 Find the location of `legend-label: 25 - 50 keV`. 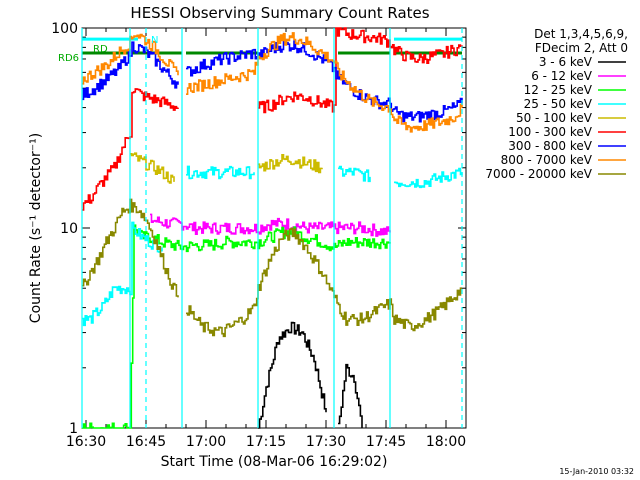

legend-label: 25 - 50 keV is located at coordinates (558, 104).